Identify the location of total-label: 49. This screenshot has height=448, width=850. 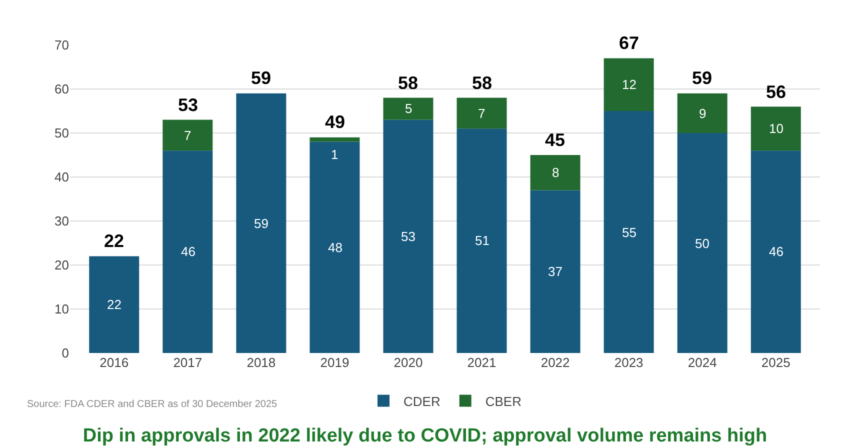
(335, 122).